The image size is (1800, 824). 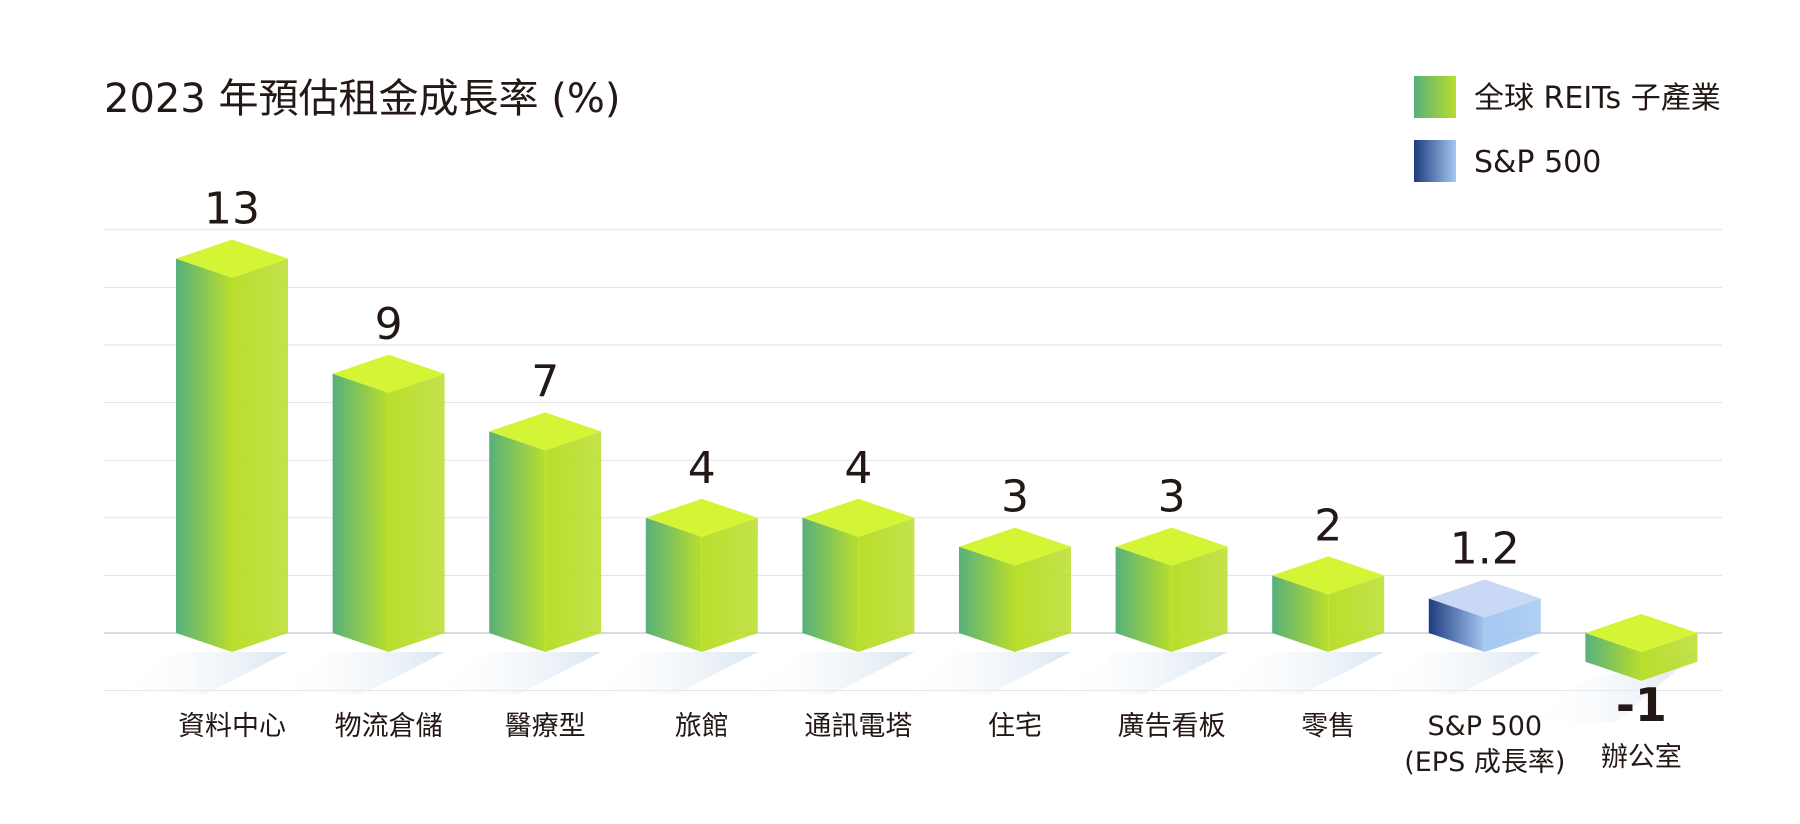 What do you see at coordinates (545, 381) in the screenshot?
I see `value-label: 7` at bounding box center [545, 381].